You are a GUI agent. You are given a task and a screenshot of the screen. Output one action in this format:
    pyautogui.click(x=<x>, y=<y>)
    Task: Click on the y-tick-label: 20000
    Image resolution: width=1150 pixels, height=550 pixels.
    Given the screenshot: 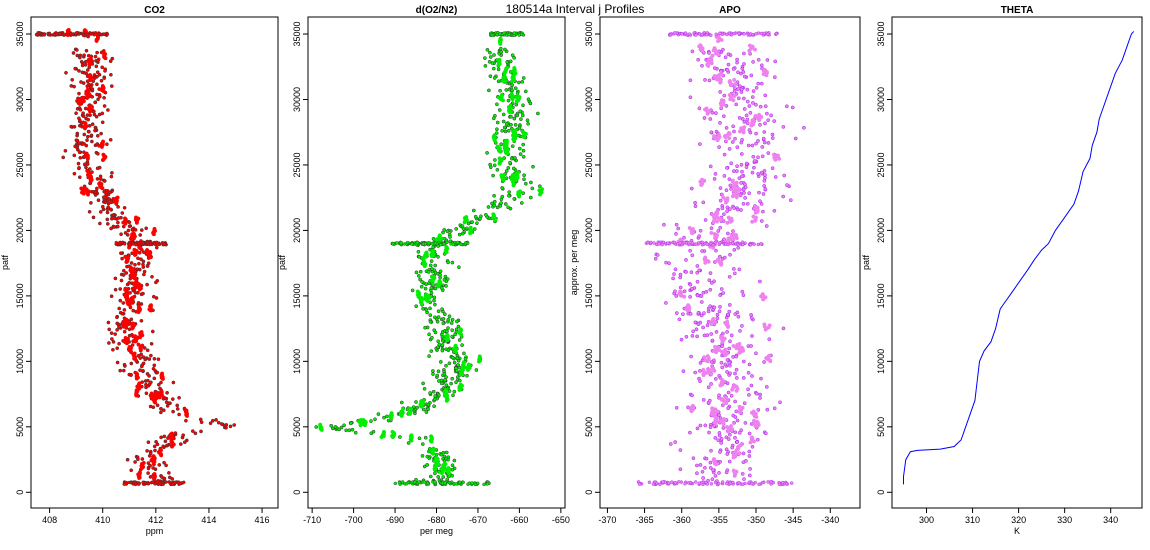 What is the action you would take?
    pyautogui.click(x=297, y=230)
    